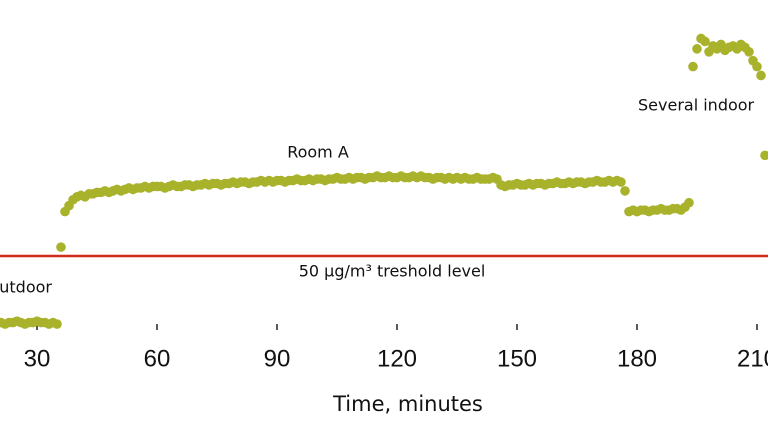 This screenshot has width=768, height=432. I want to click on x-tick-label: 120, so click(397, 358).